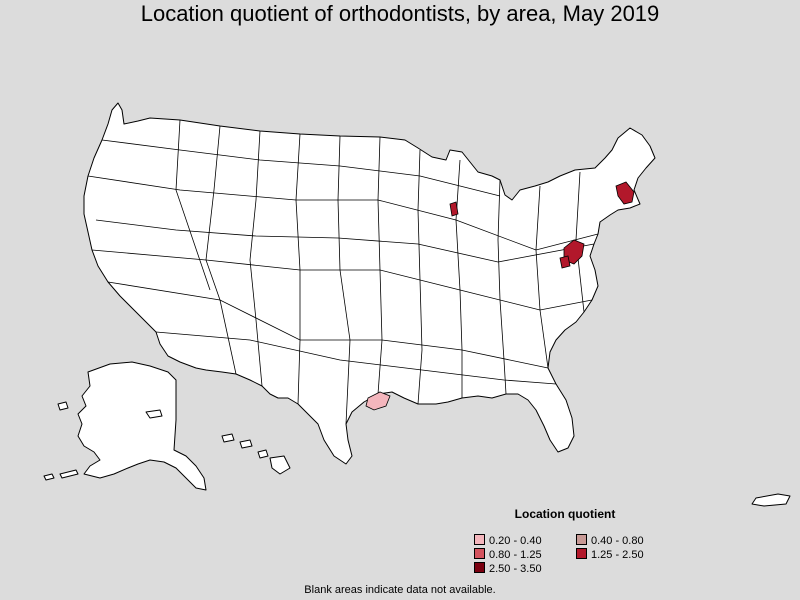 Image resolution: width=800 pixels, height=600 pixels. Describe the element at coordinates (400, 590) in the screenshot. I see `data-availability-note: Blank areas indicate data not available.` at that location.